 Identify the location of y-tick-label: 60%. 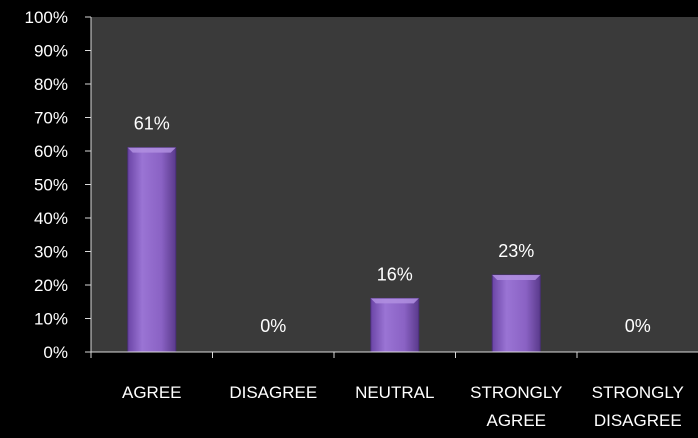
(51, 151).